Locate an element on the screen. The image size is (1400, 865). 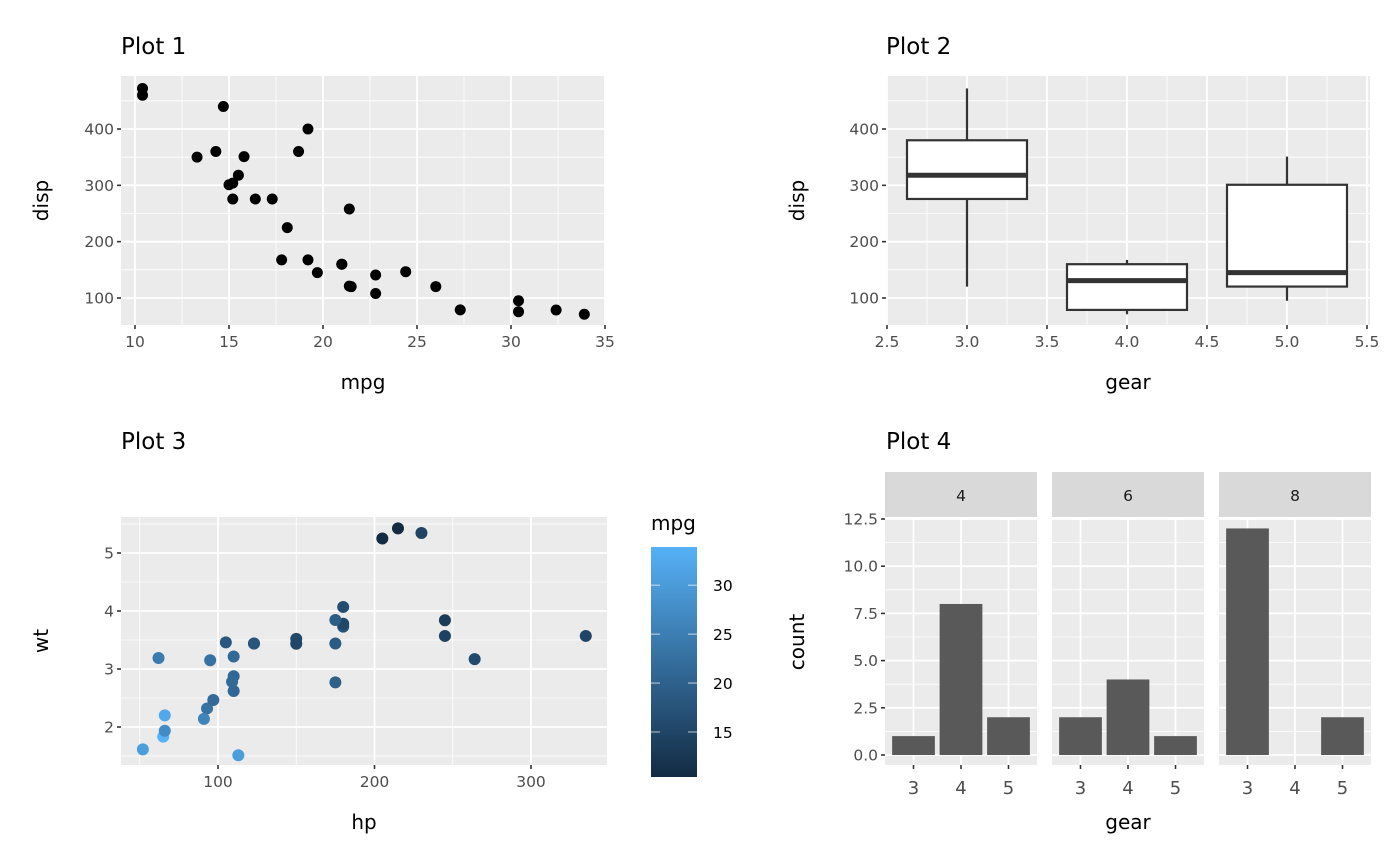
plot-title: Plot 4 is located at coordinates (918, 442).